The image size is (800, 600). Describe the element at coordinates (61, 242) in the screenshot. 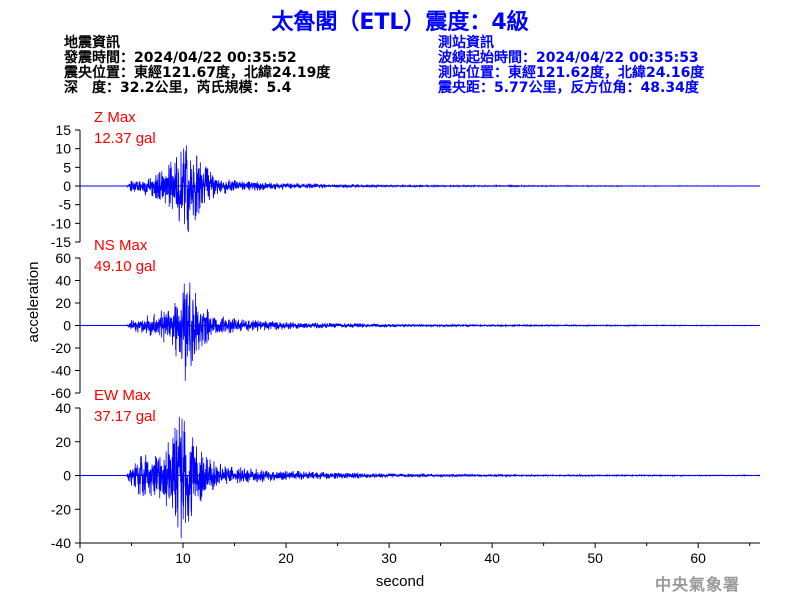

I see `y-tick-label: -15` at that location.